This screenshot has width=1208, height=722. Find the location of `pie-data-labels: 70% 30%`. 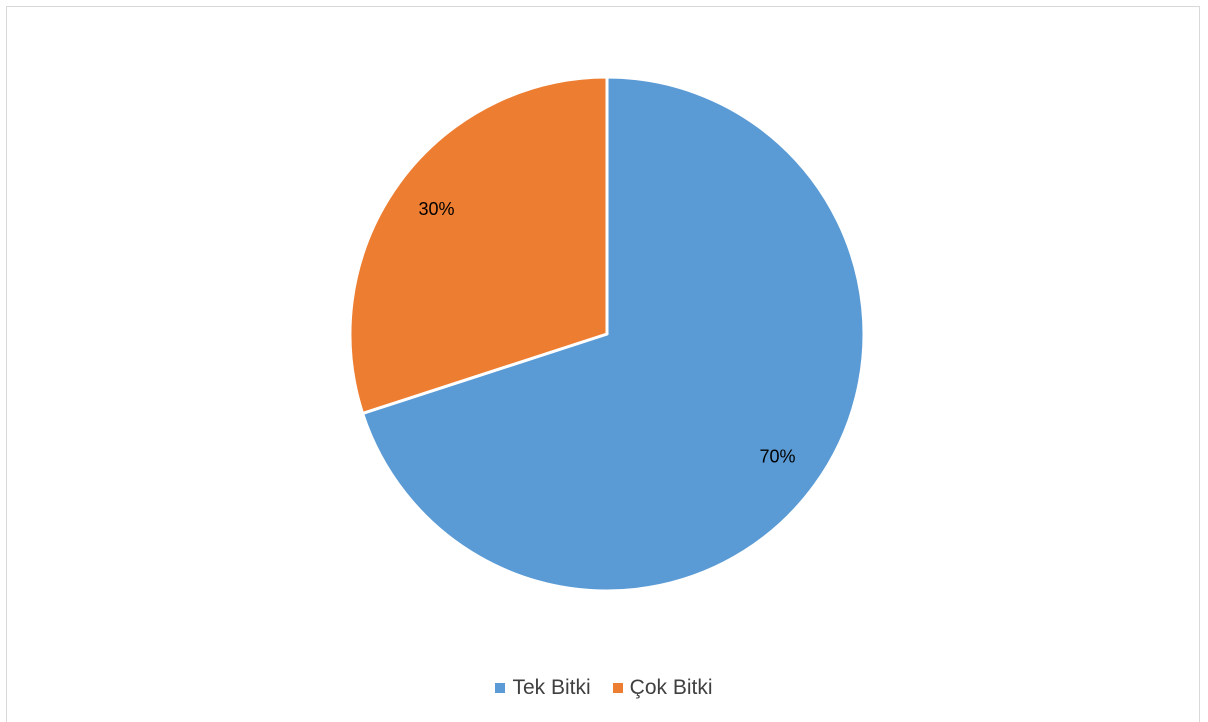

pie-data-labels: 70% 30% is located at coordinates (606, 333).